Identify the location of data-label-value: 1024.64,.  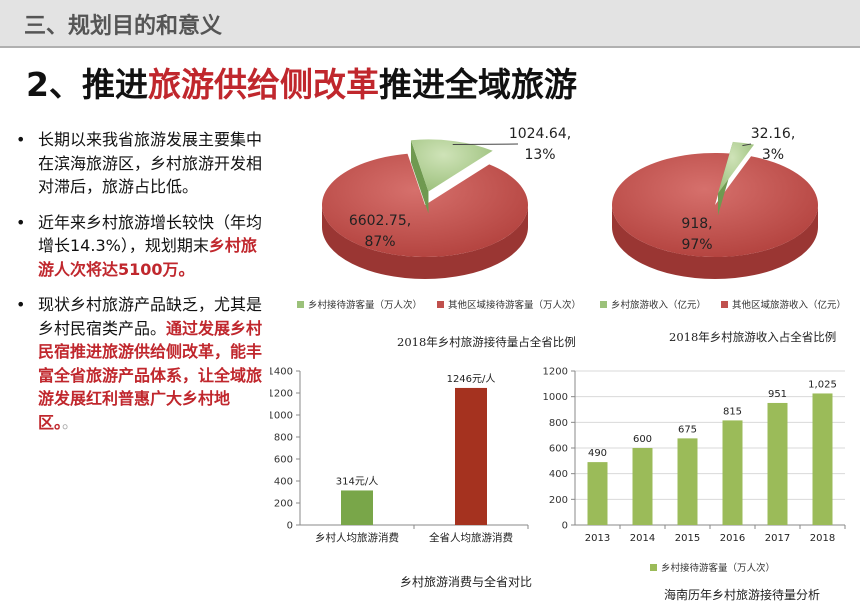
(540, 134).